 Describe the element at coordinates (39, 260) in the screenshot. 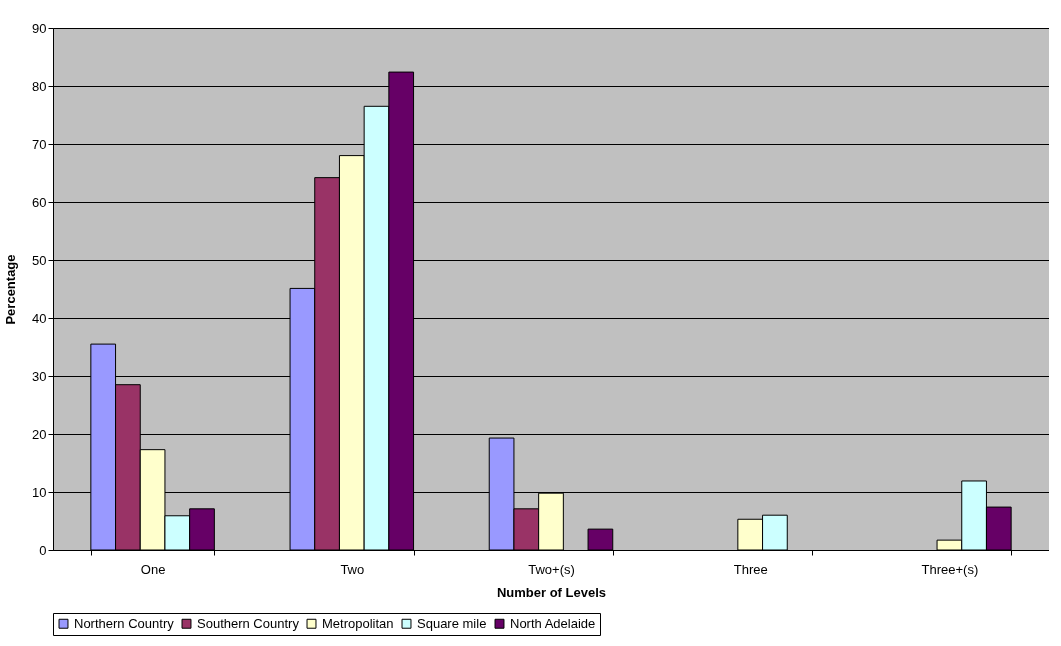

I see `y-tick-label: 50` at that location.